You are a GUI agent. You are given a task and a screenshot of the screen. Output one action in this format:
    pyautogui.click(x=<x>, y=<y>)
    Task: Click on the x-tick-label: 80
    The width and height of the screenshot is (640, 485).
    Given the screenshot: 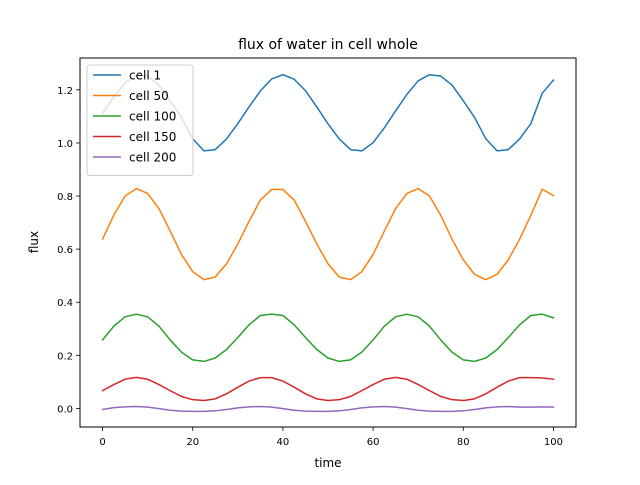 What is the action you would take?
    pyautogui.click(x=463, y=442)
    